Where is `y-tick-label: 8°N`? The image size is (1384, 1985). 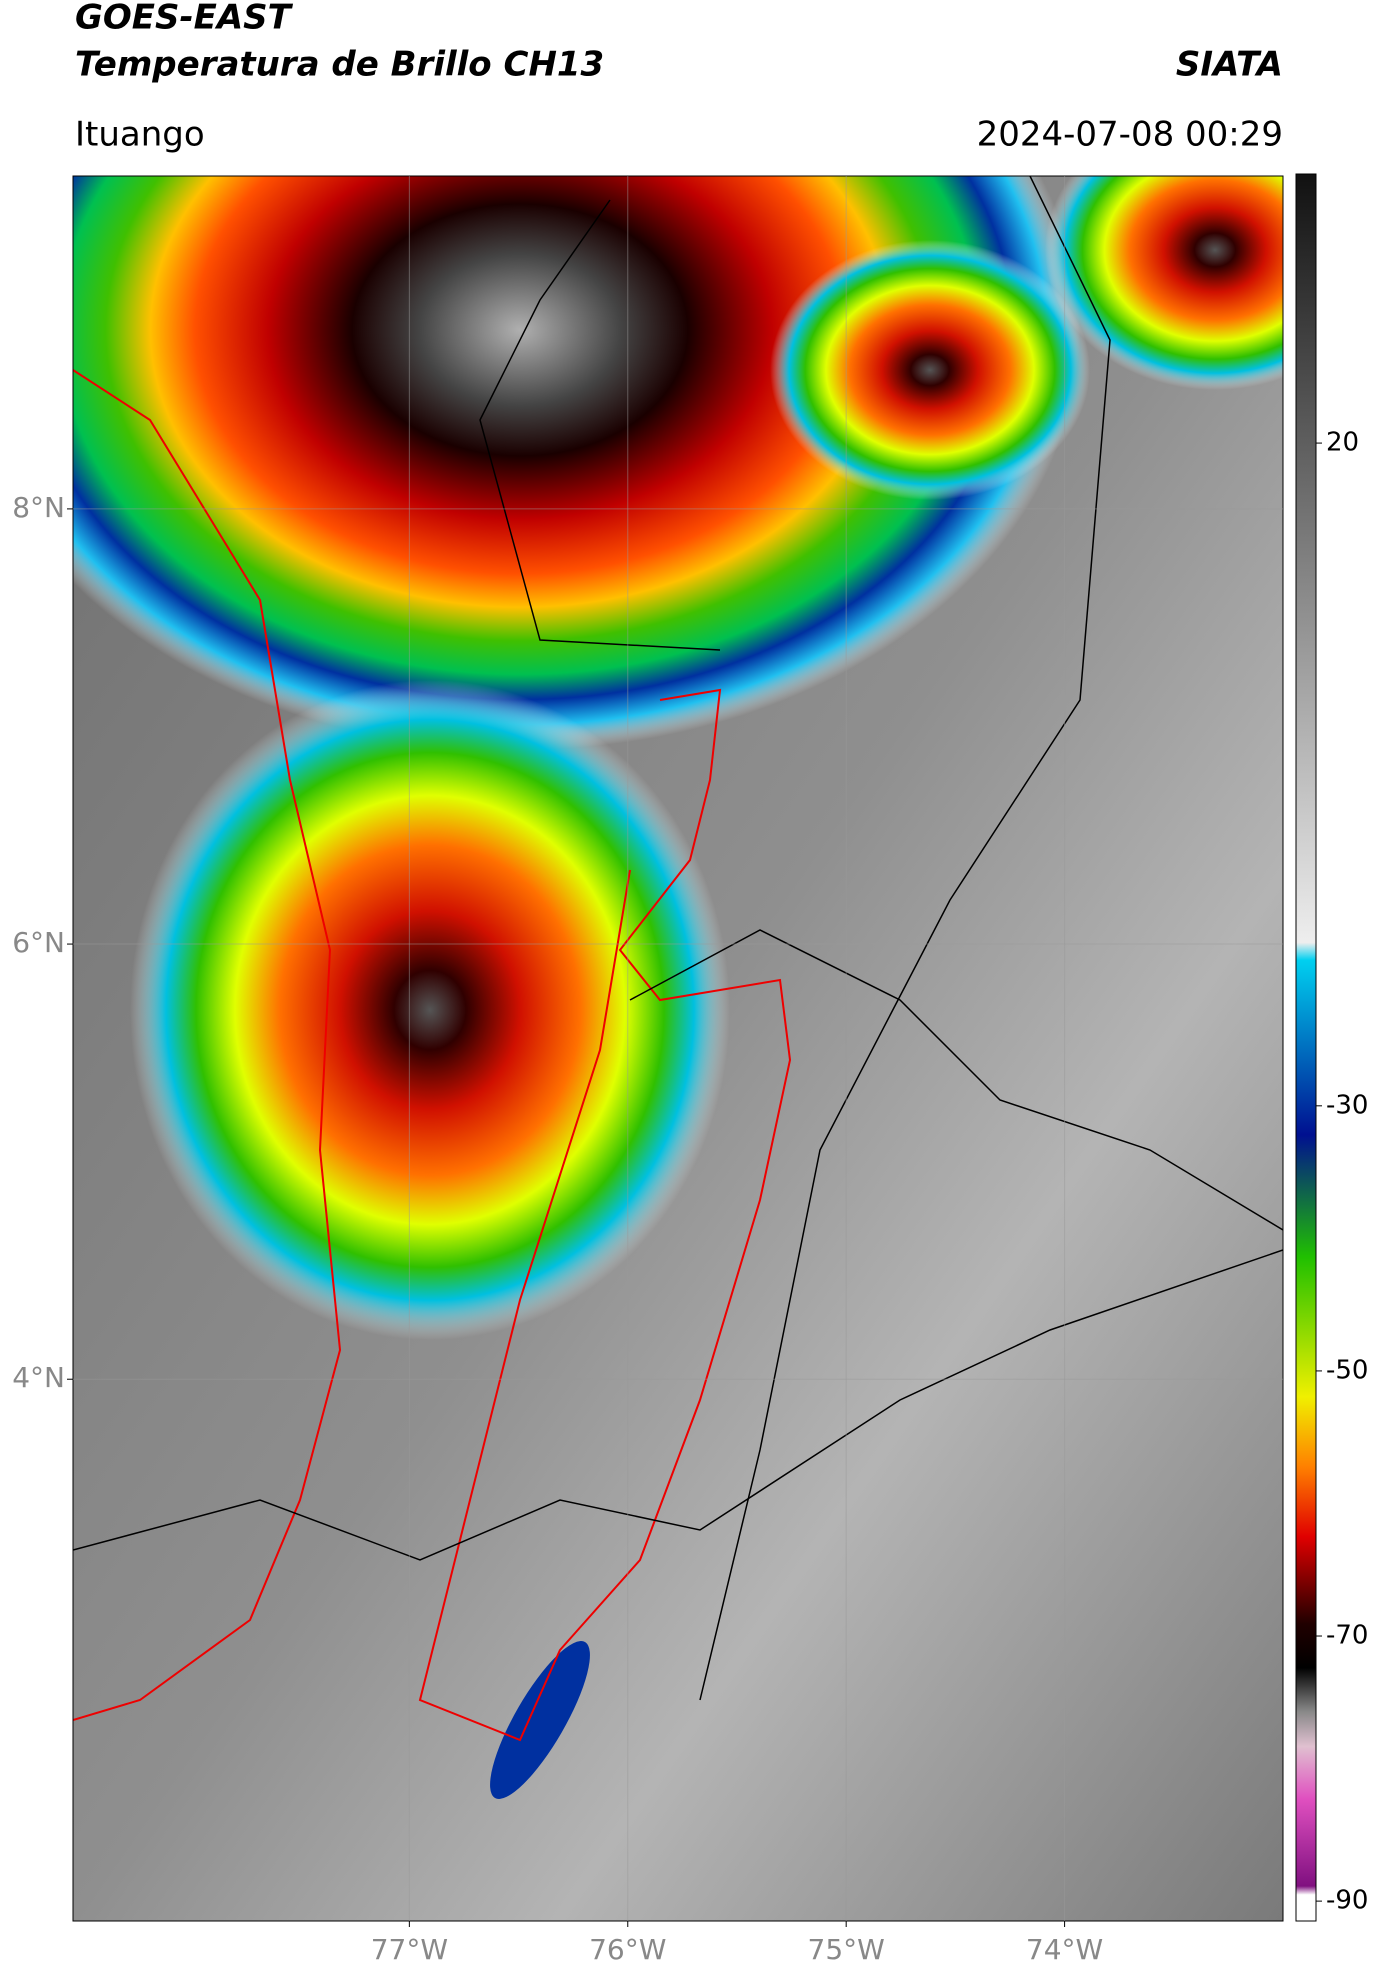 y-tick-label: 8°N is located at coordinates (38, 507).